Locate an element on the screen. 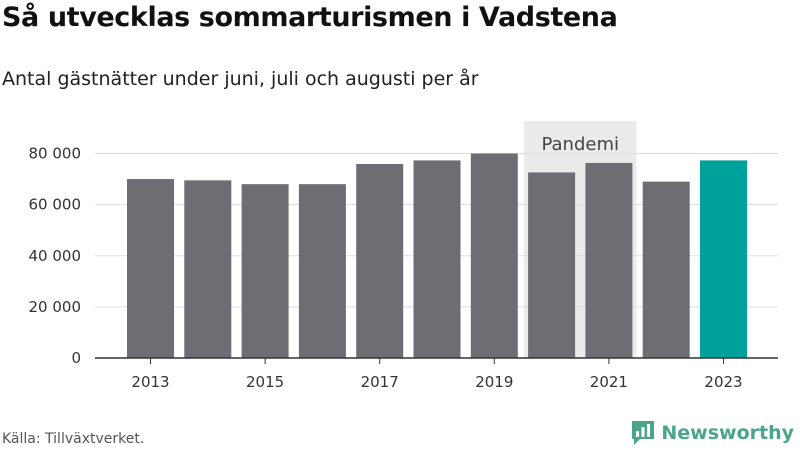  chart-title: Så utvecklas sommarturismen i Vadstena is located at coordinates (310, 17).